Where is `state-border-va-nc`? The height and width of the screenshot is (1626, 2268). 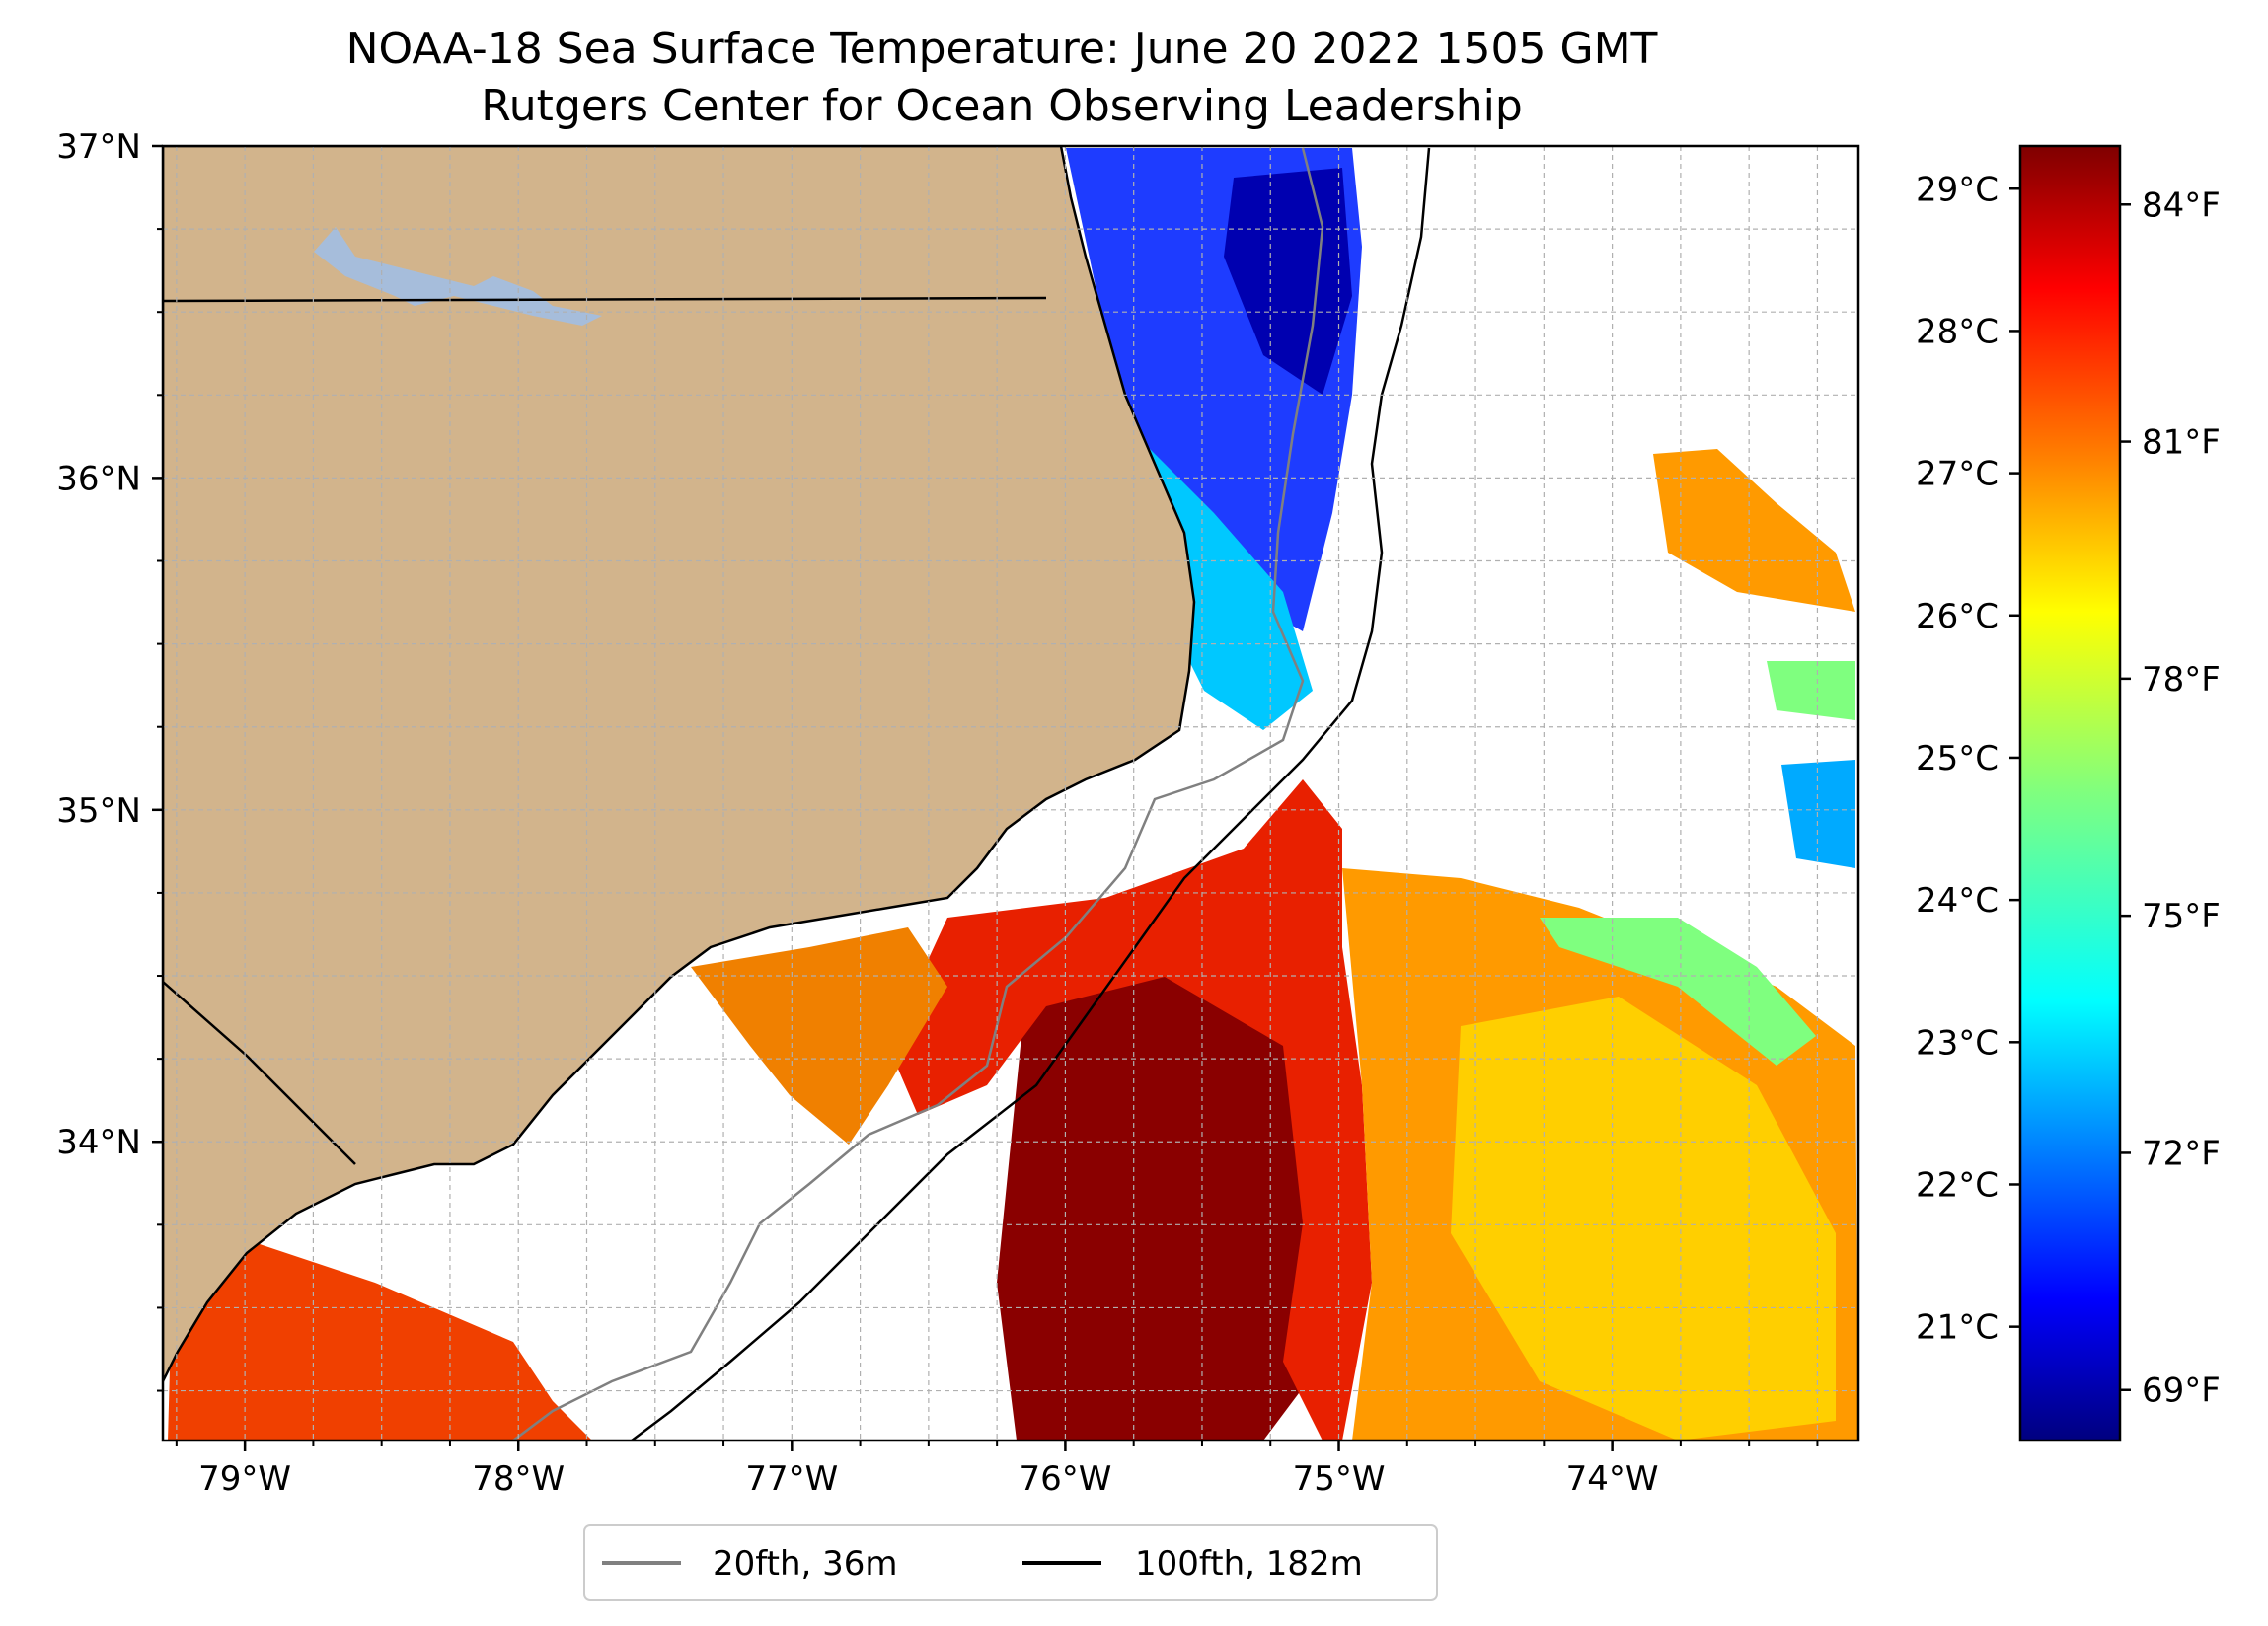
state-border-va-nc is located at coordinates (605, 299).